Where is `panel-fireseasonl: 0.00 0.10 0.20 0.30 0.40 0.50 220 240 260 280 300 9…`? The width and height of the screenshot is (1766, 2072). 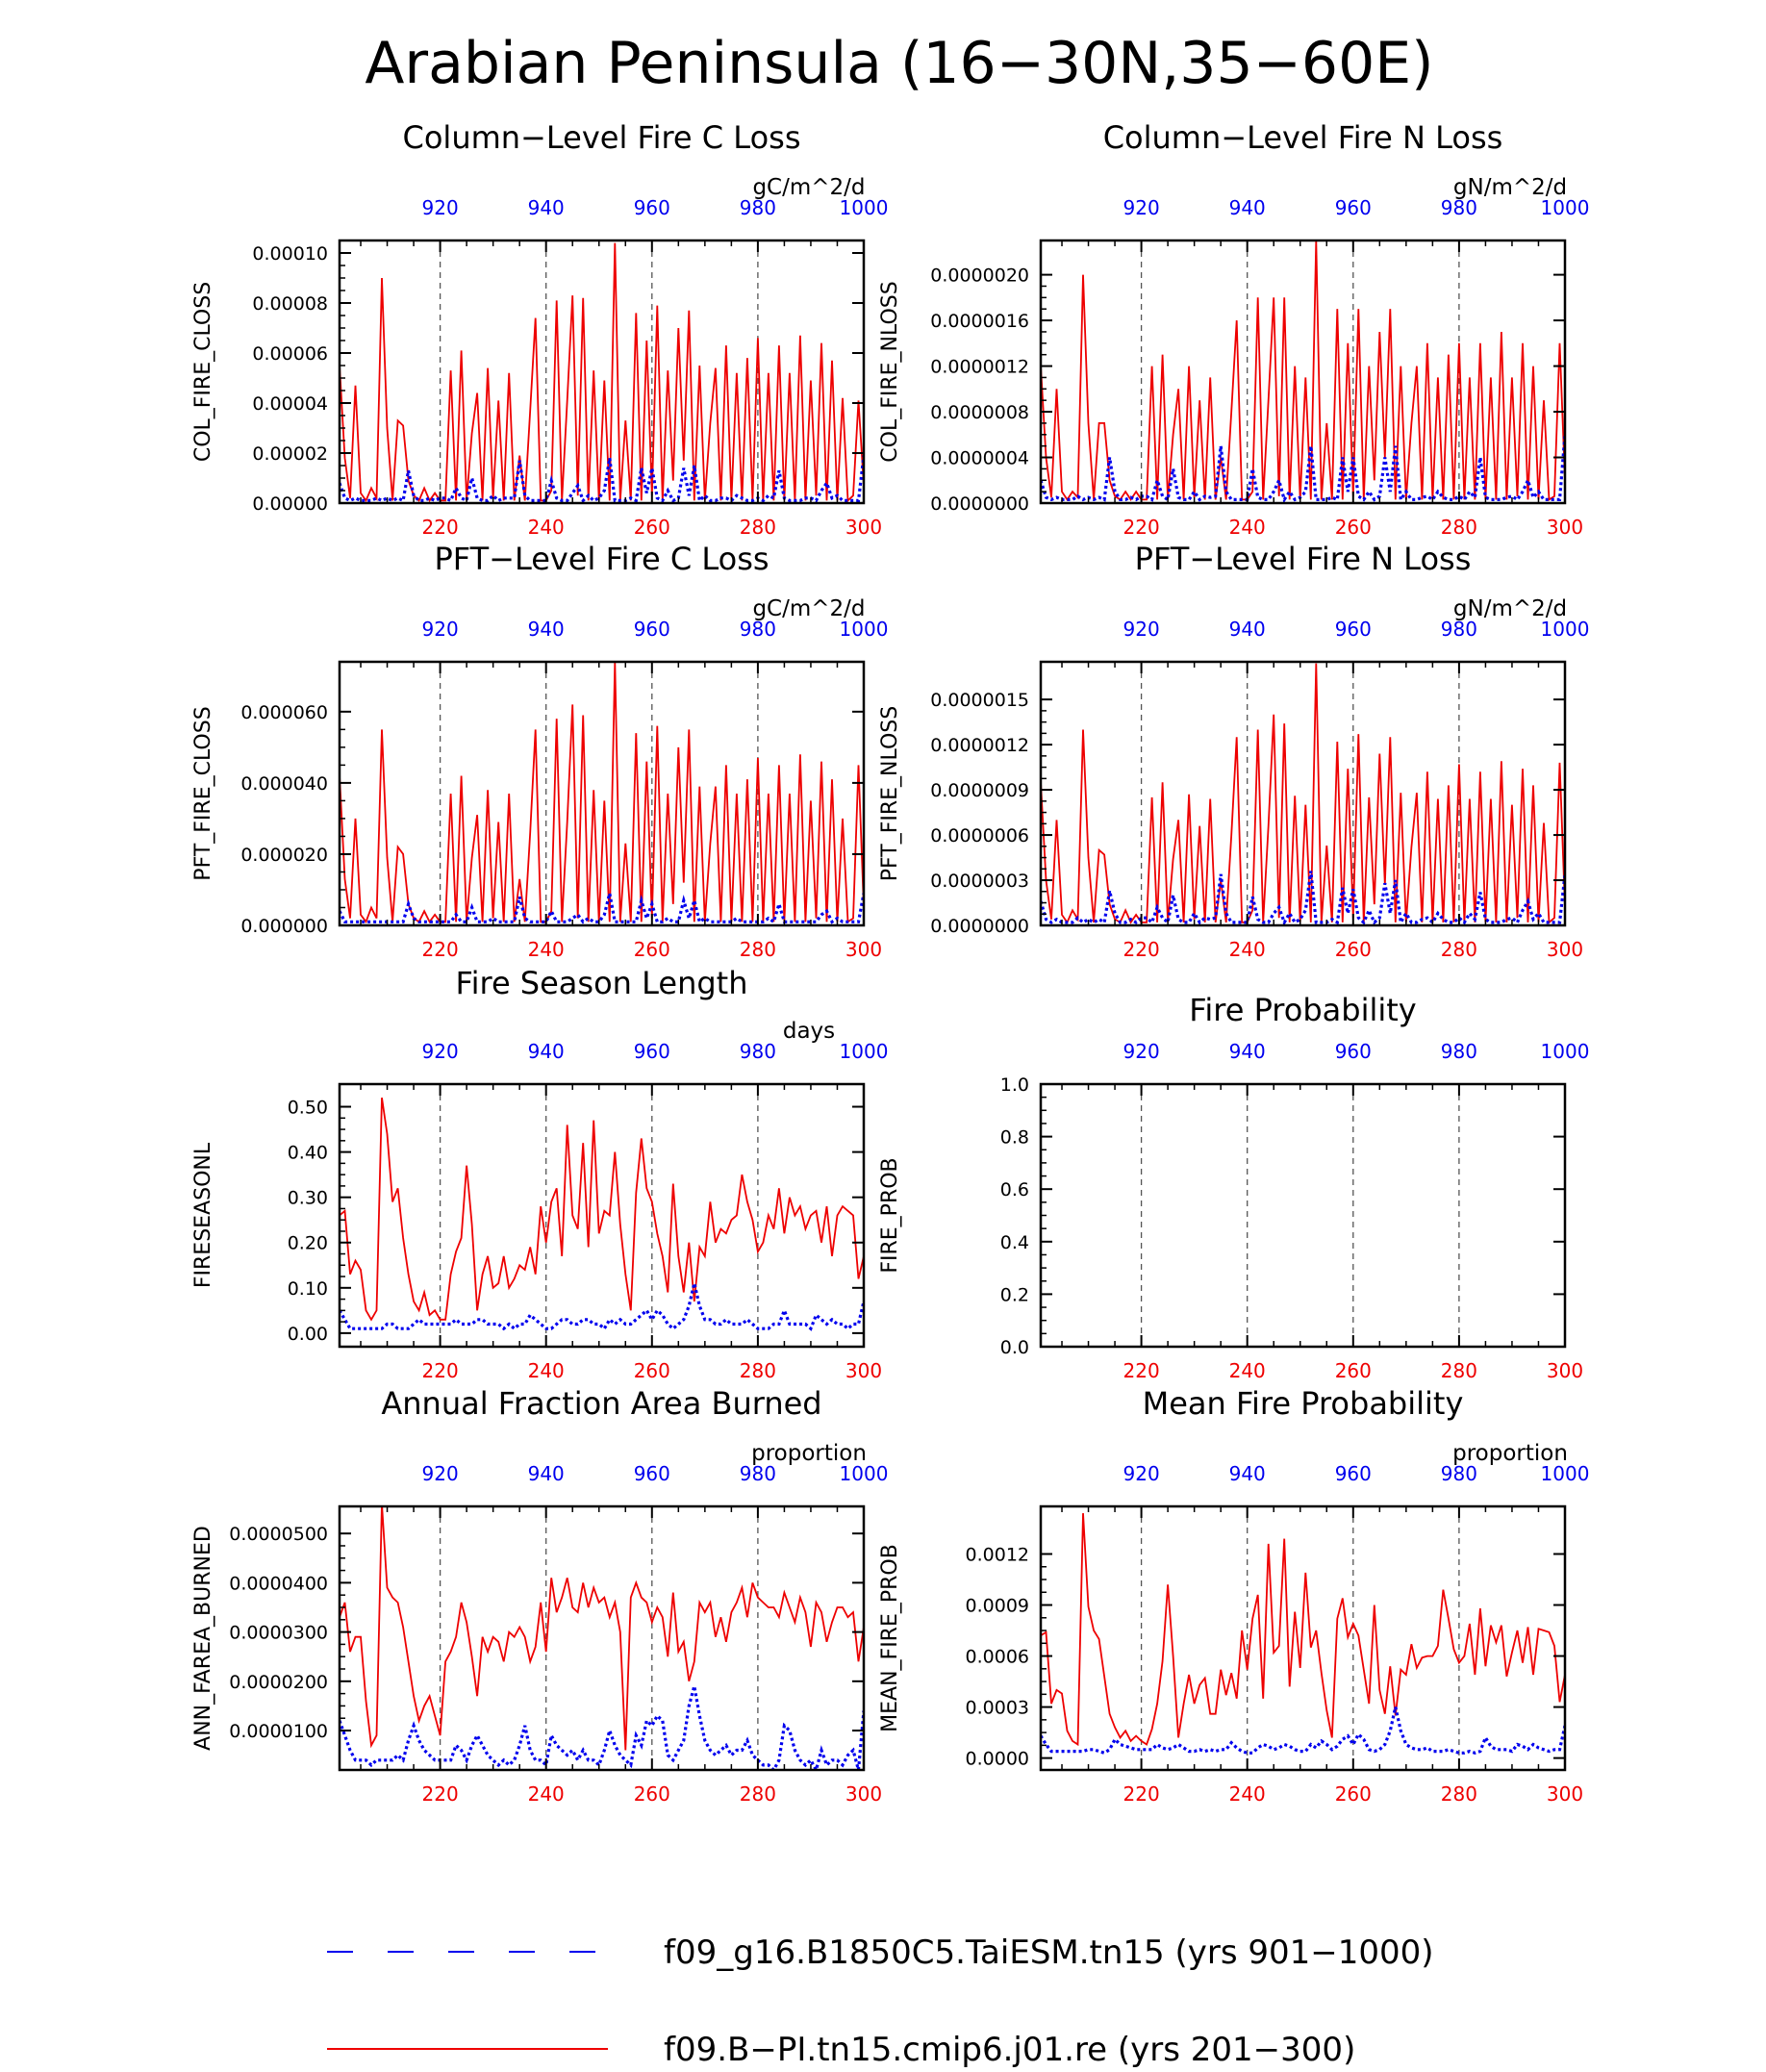 panel-fireseasonl: 0.00 0.10 0.20 0.30 0.40 0.50 220 240 260 280 300 9… is located at coordinates (539, 1173).